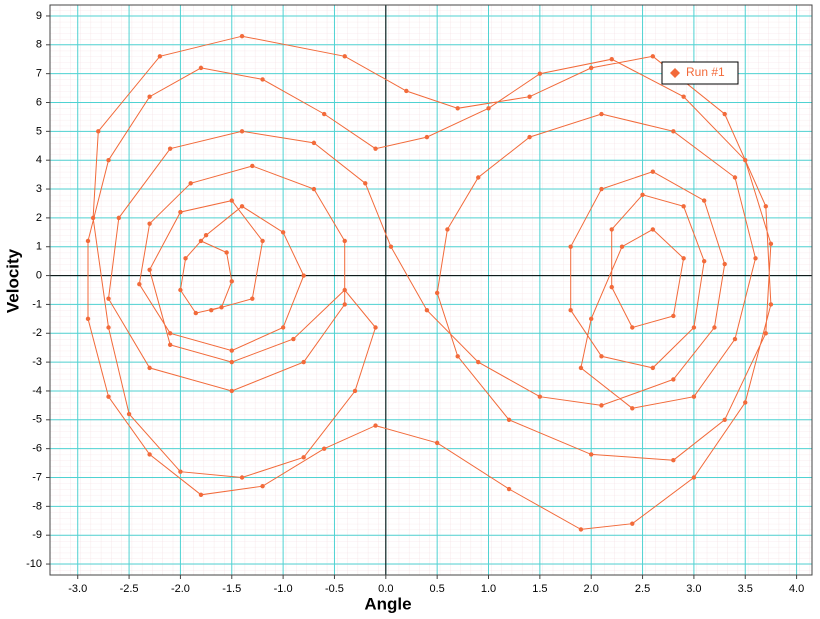 This screenshot has width=820, height=619. Describe the element at coordinates (77, 589) in the screenshot. I see `x-tick-label: -3.0` at that location.